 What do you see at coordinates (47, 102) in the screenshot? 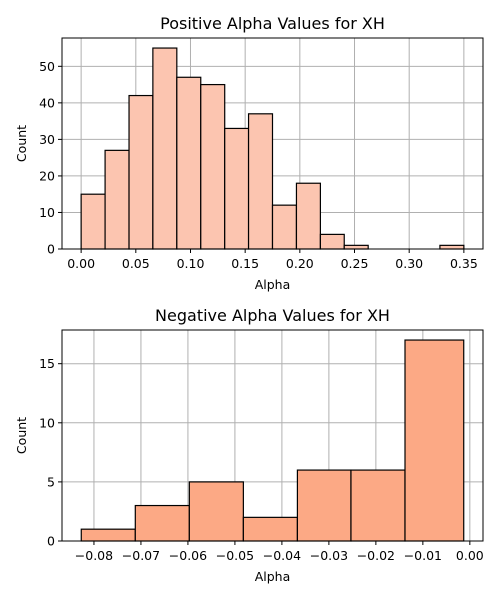
I see `y-tick-label: 40` at bounding box center [47, 102].